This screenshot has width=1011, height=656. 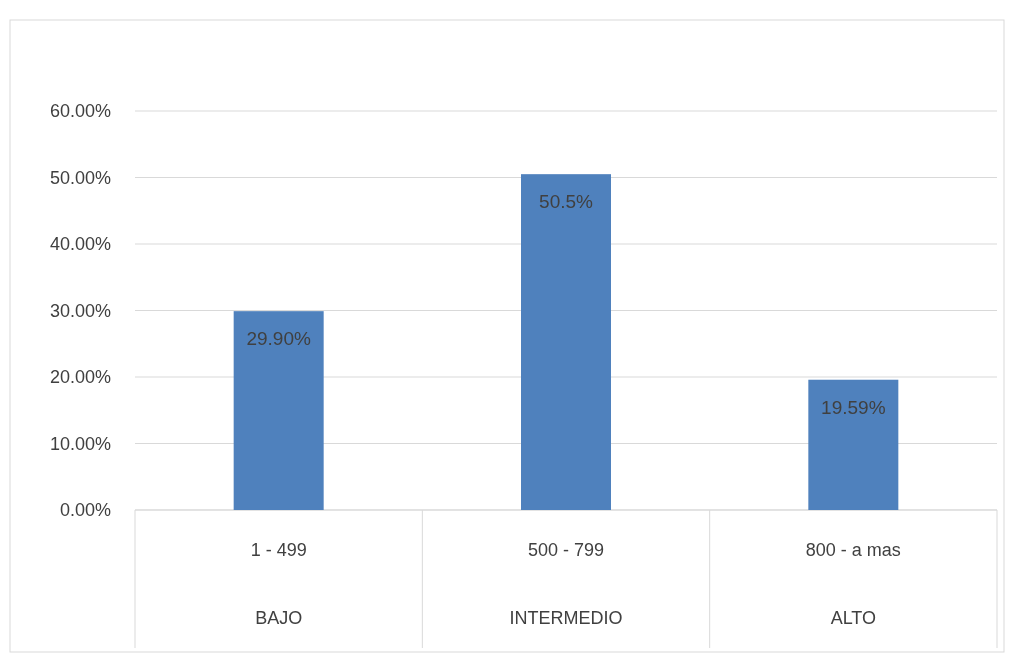 What do you see at coordinates (80, 377) in the screenshot?
I see `y-tick-label: 20.00%` at bounding box center [80, 377].